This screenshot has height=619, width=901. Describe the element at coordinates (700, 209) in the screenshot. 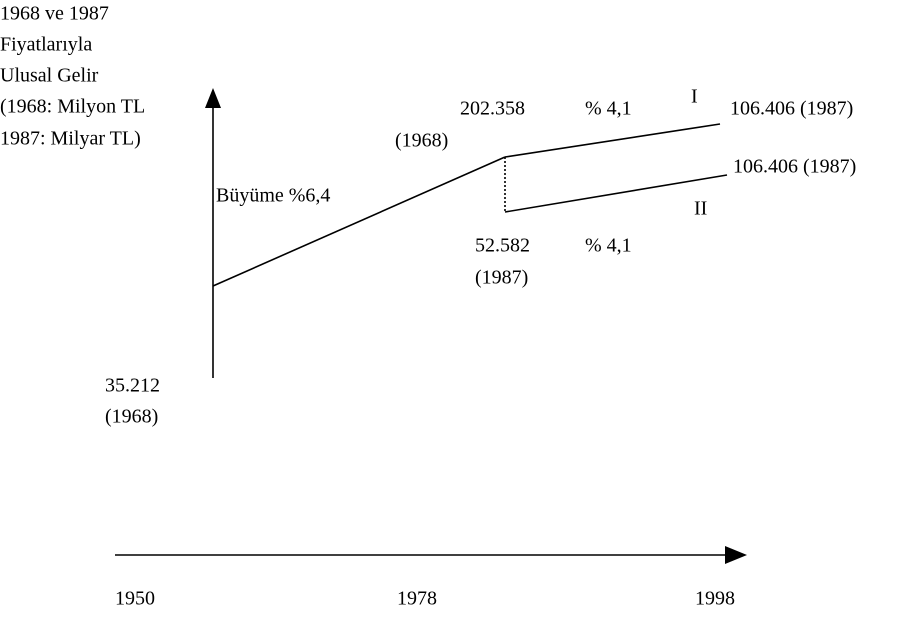

I see `path-ii-label: II` at that location.